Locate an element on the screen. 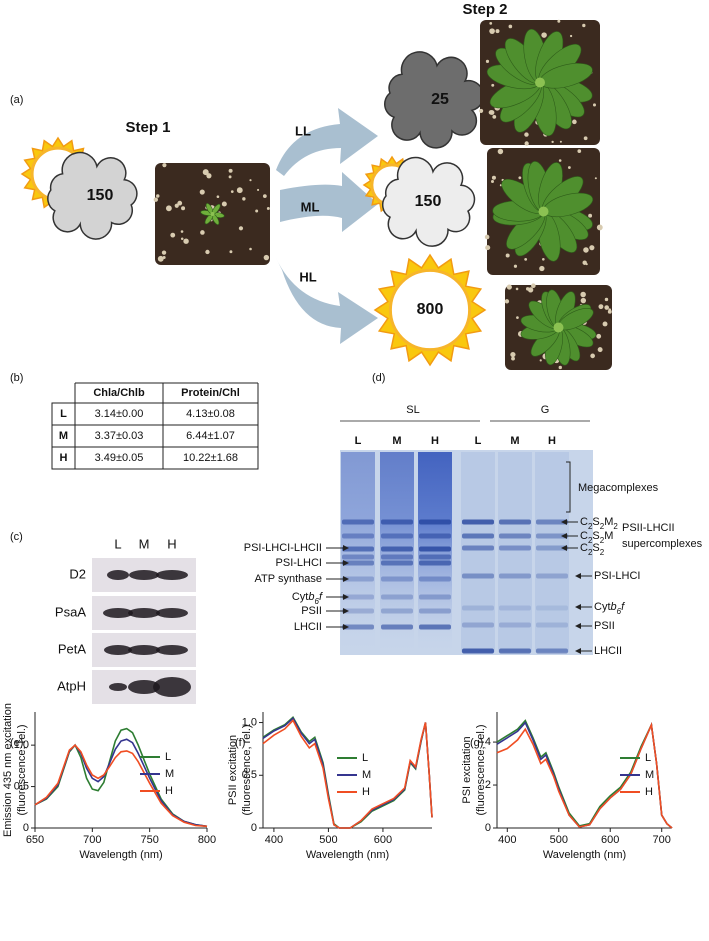 The image size is (709, 941). label-part: PSI-LHCI is located at coordinates (299, 563).